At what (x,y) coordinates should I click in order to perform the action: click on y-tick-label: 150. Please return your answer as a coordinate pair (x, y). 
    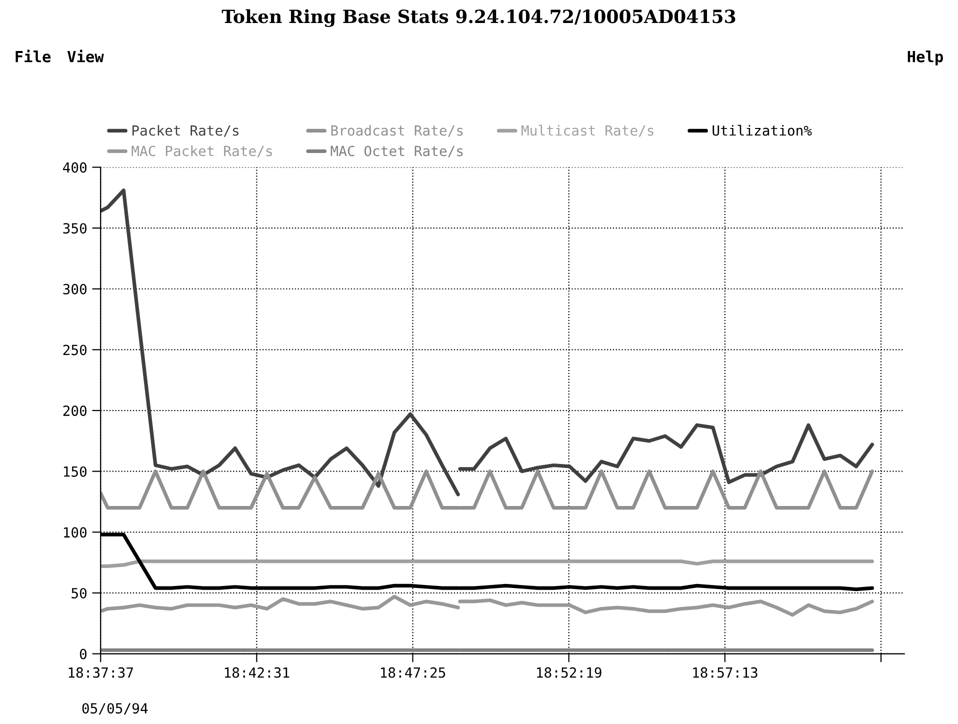
    Looking at the image, I should click on (75, 471).